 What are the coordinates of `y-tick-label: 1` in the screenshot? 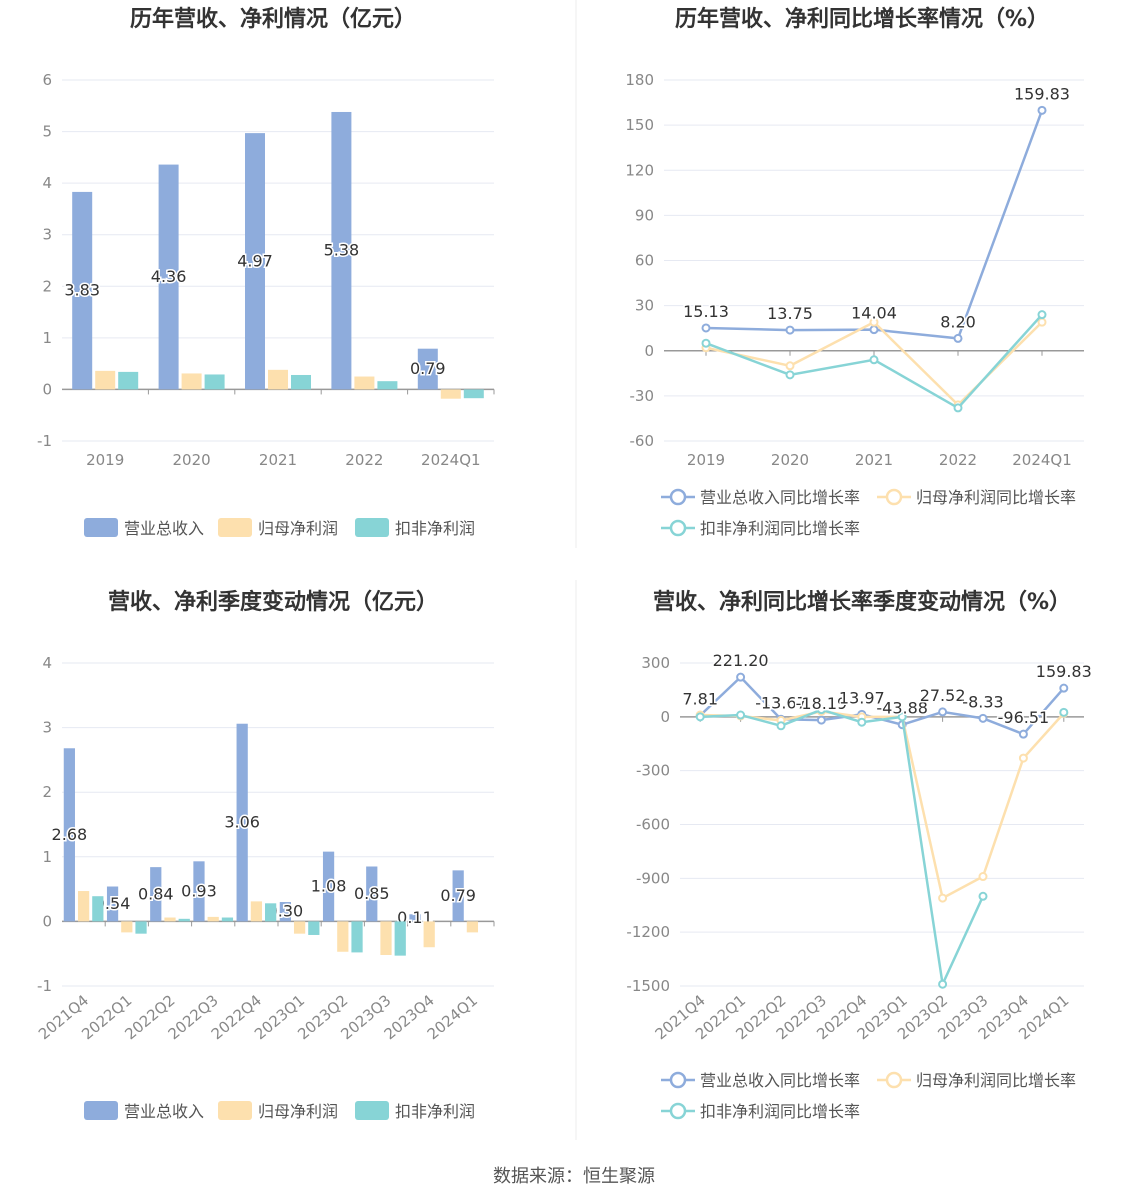 It's located at (47, 338).